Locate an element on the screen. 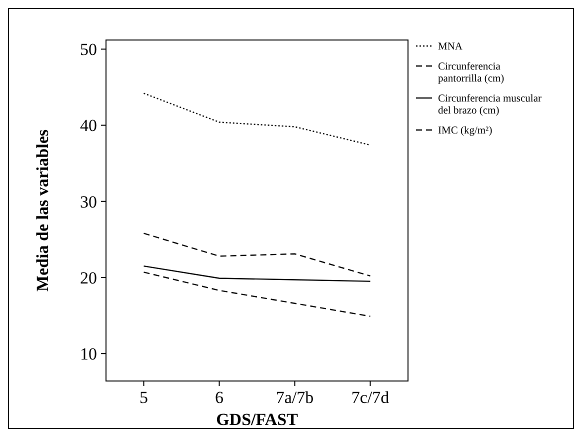 The width and height of the screenshot is (582, 437). legend-label: IMC (kg/m²) is located at coordinates (465, 131).